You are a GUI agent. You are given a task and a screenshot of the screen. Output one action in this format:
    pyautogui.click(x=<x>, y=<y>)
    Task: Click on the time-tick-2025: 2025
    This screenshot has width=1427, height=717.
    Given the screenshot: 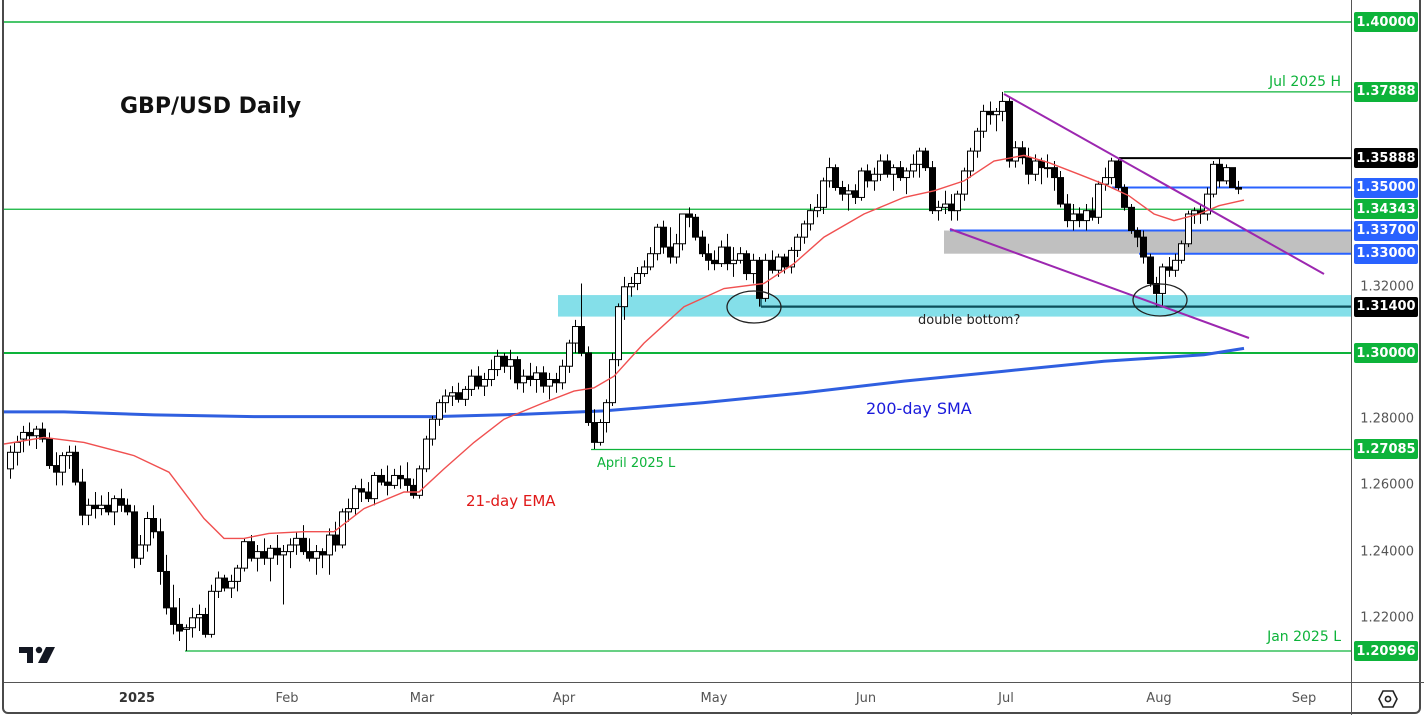 What is the action you would take?
    pyautogui.click(x=137, y=698)
    